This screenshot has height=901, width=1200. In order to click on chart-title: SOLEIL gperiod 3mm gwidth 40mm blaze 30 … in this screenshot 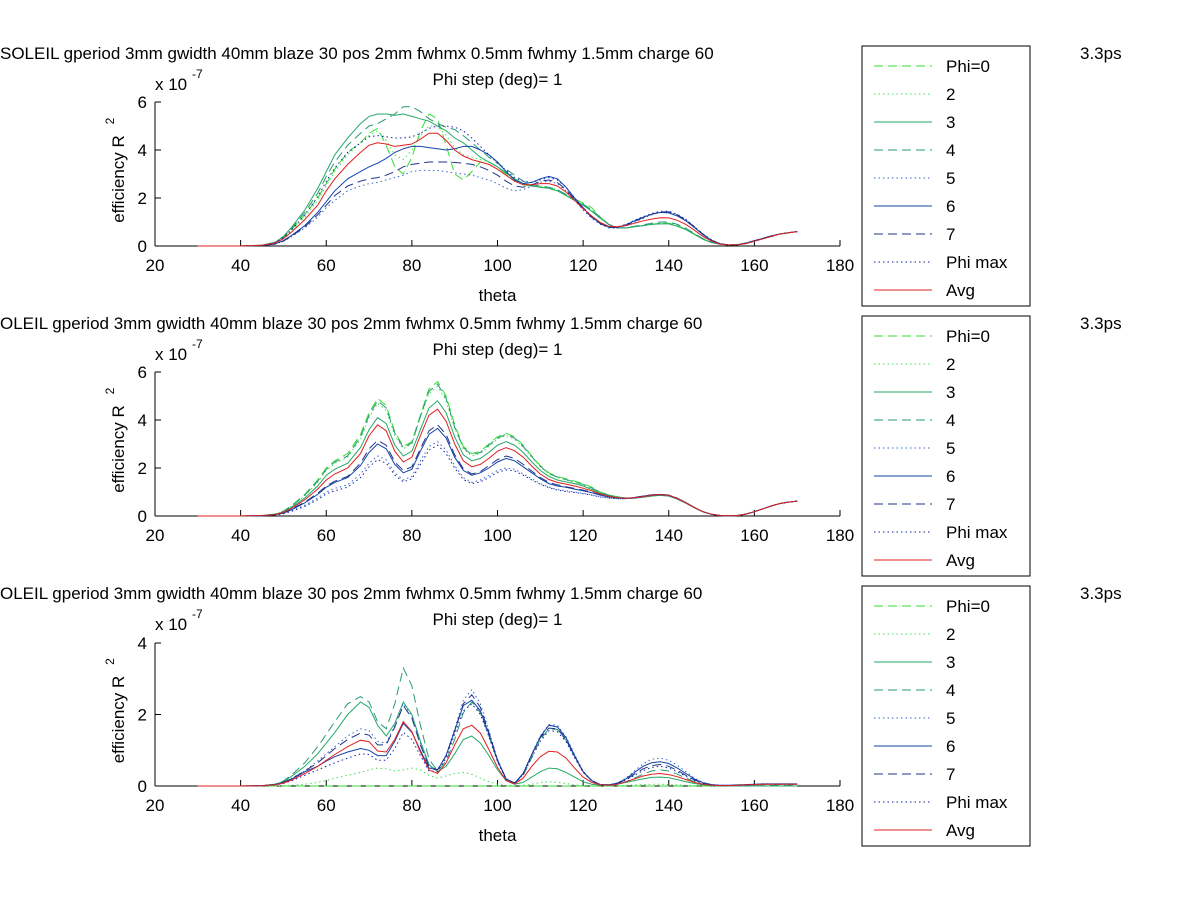, I will do `click(357, 53)`.